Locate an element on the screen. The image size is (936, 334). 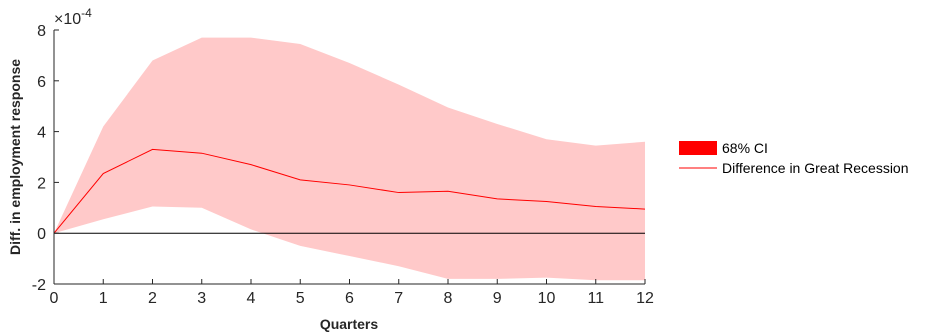
y-tick-label: 4 is located at coordinates (41, 133).